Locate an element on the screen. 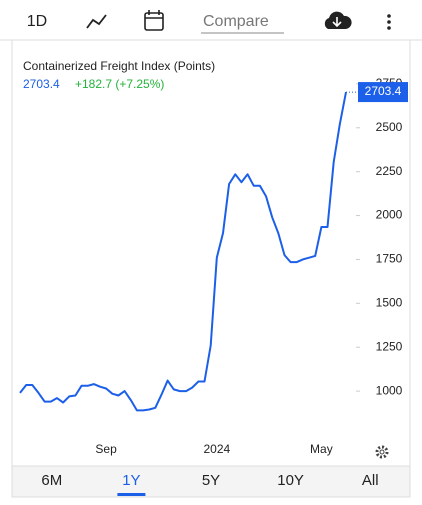 The image size is (422, 505). menu-icon is located at coordinates (389, 22).